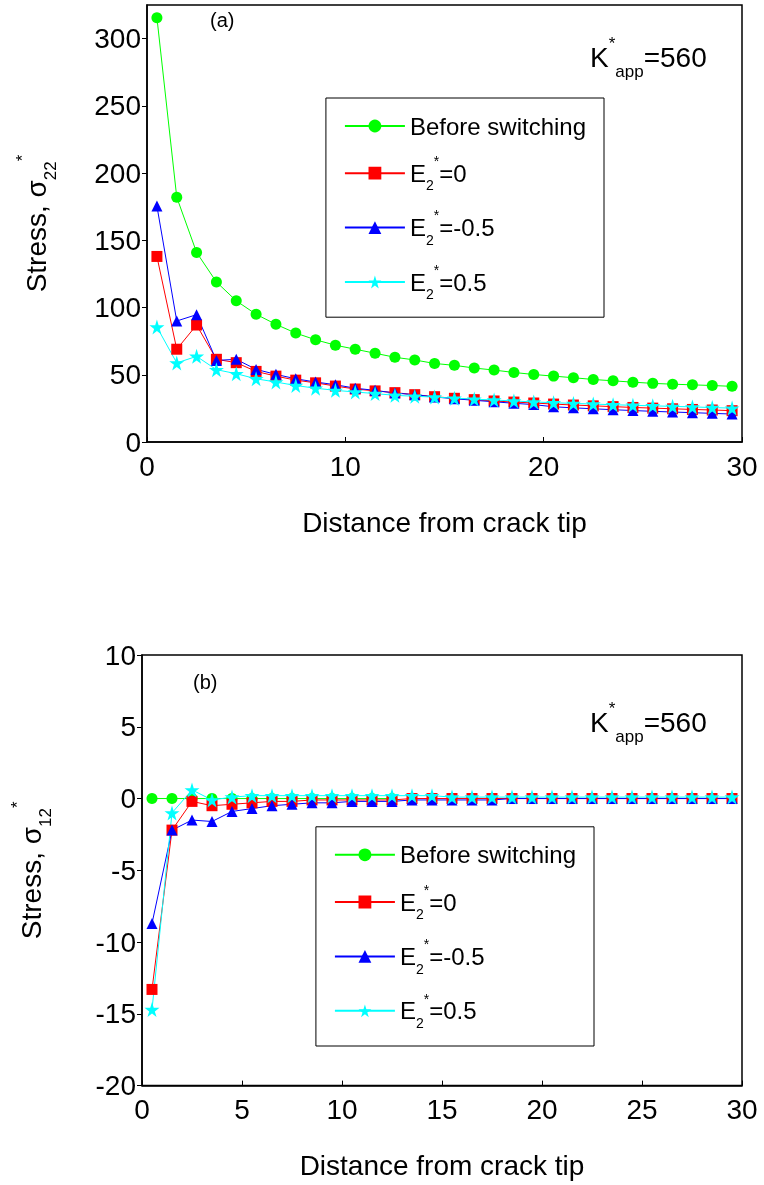 Image resolution: width=764 pixels, height=1185 pixels. I want to click on annotation: (a), so click(222, 20).